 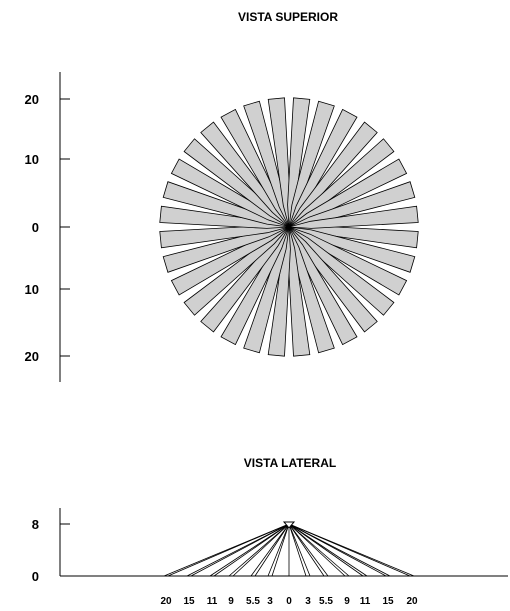 What do you see at coordinates (353, 217) in the screenshot?
I see `detection-beam` at bounding box center [353, 217].